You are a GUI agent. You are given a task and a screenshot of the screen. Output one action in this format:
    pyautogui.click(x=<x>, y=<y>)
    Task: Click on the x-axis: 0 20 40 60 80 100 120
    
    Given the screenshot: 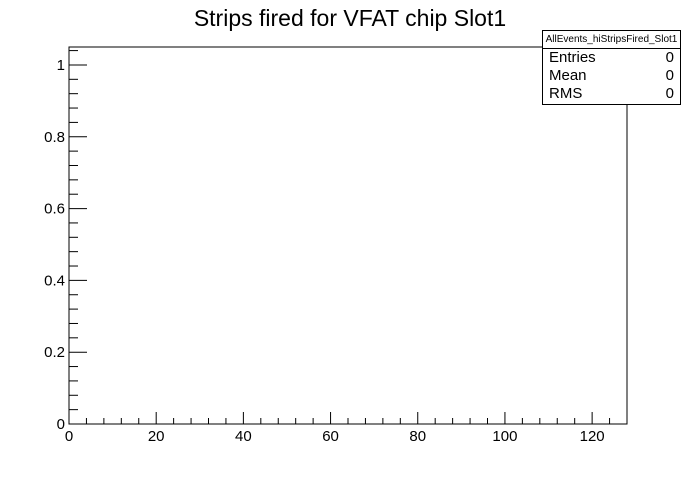 What is the action you would take?
    pyautogui.click(x=346, y=428)
    